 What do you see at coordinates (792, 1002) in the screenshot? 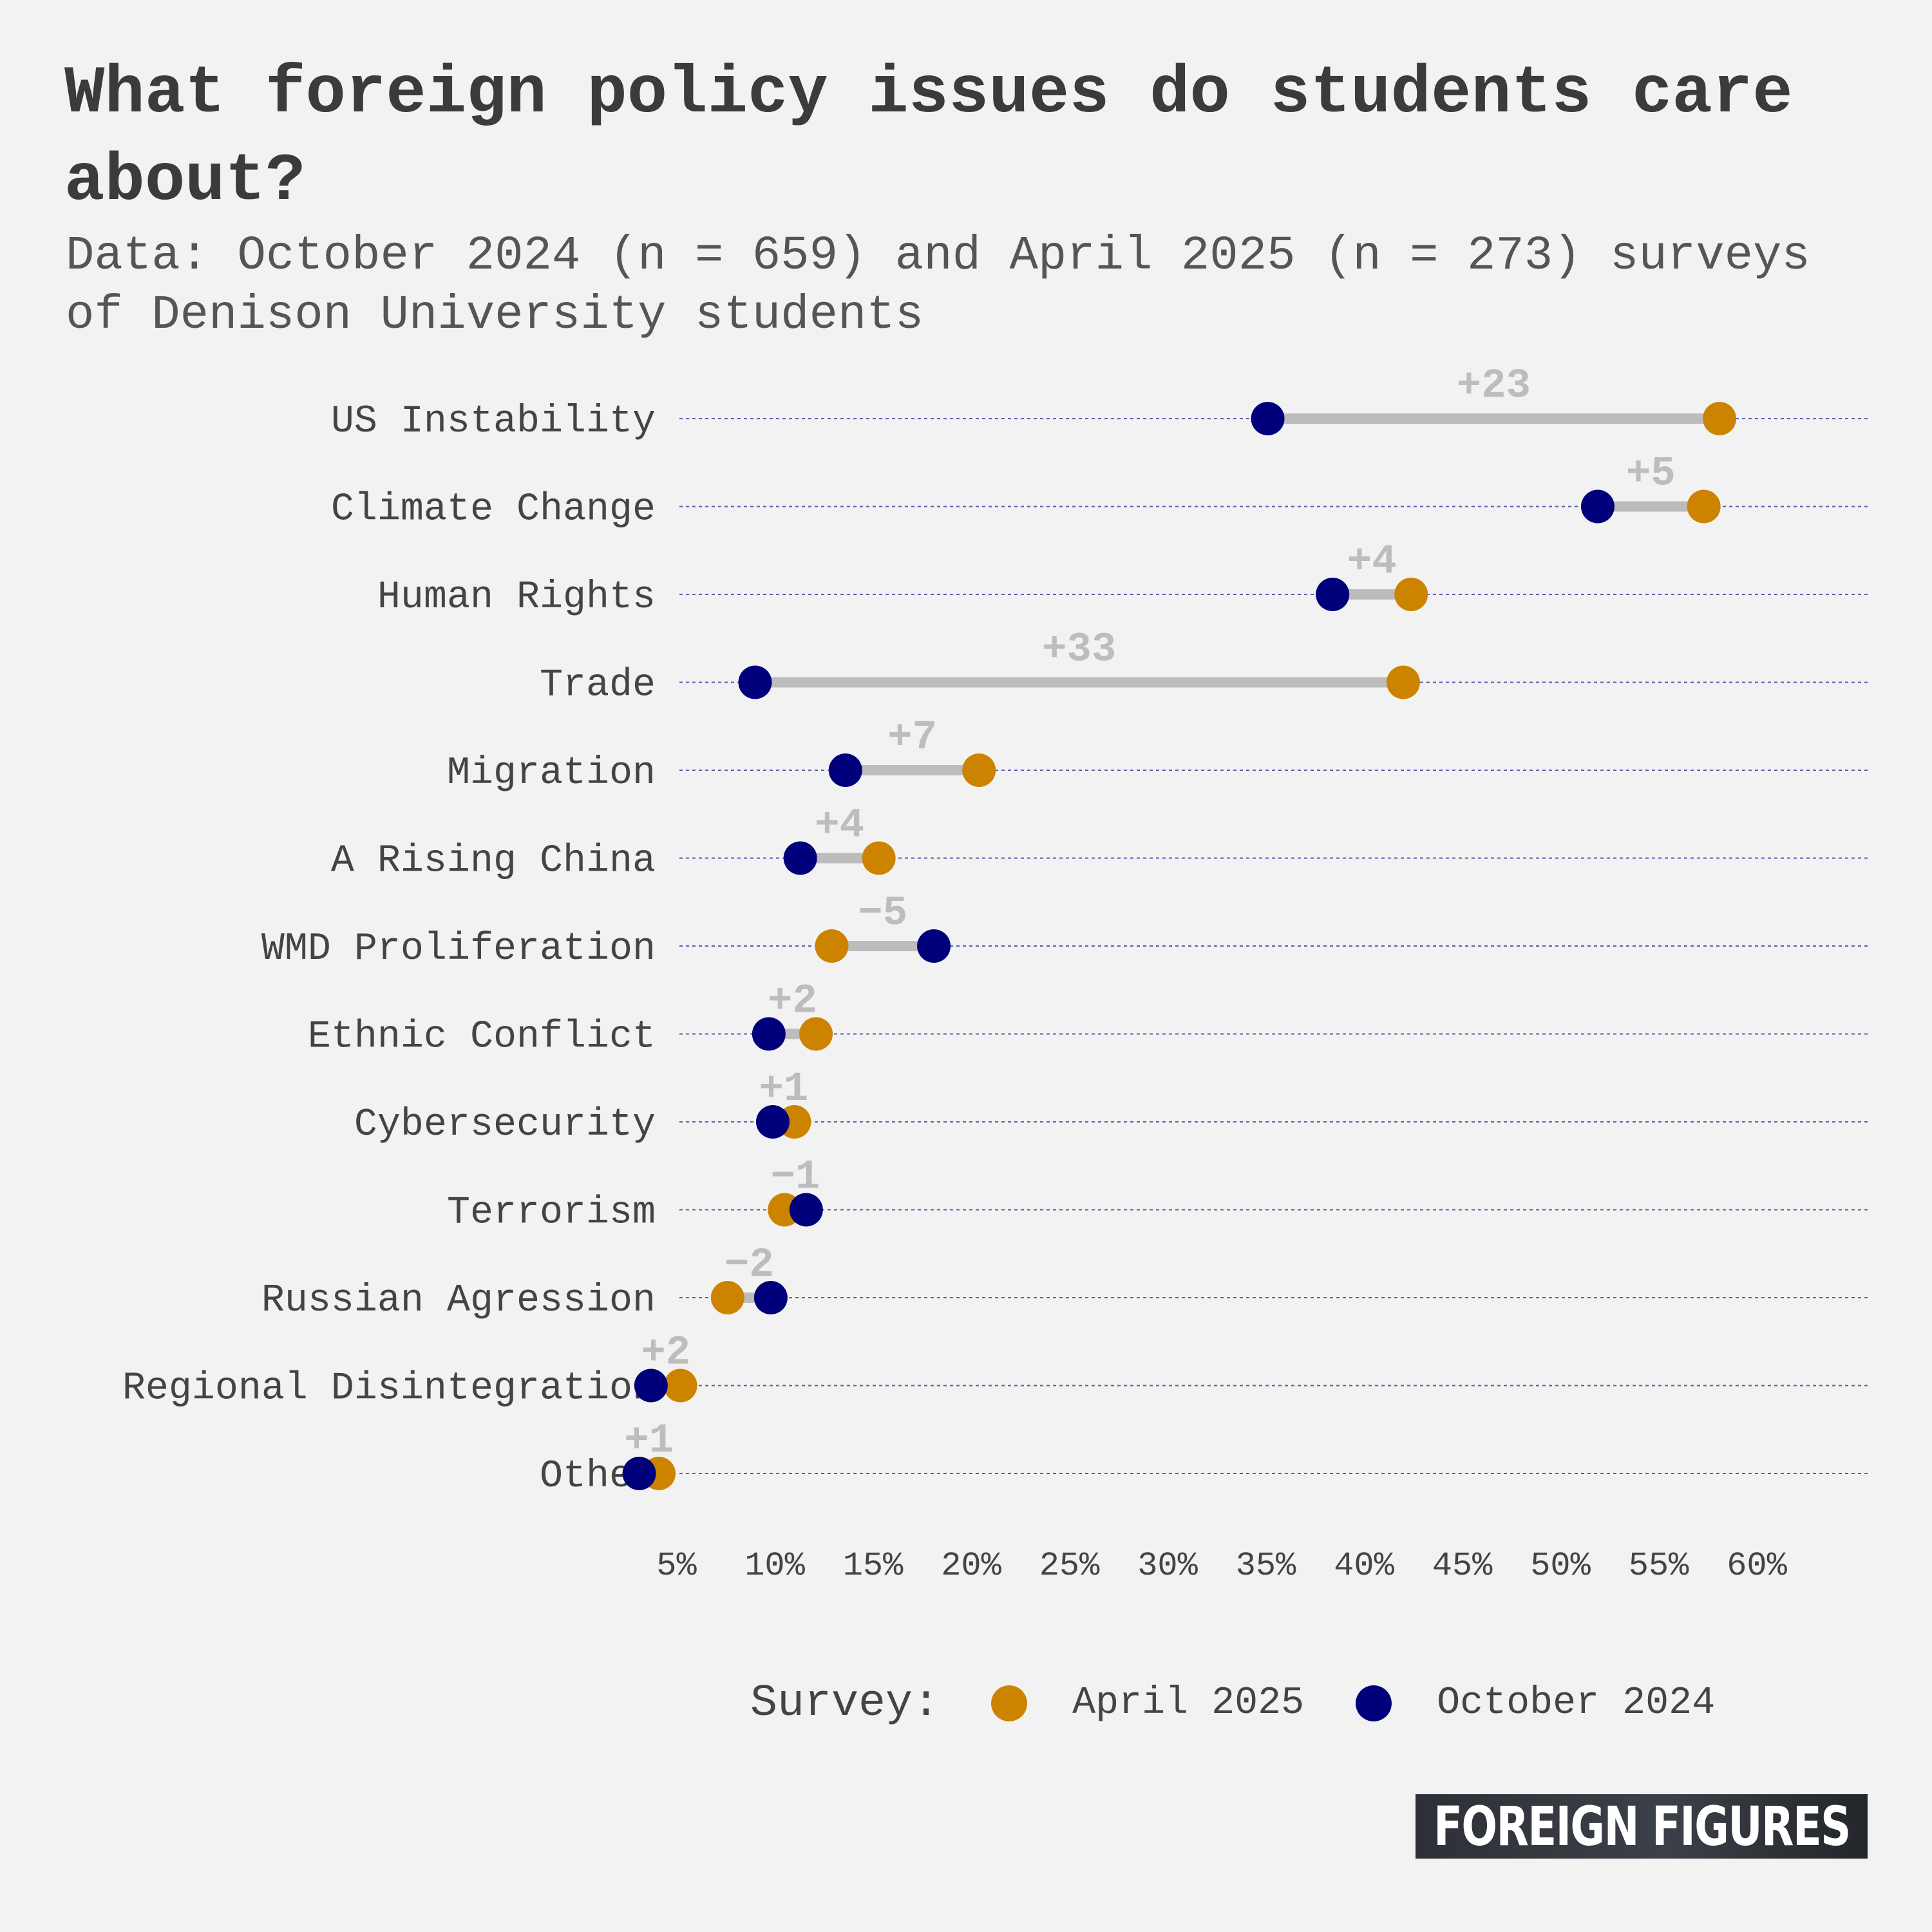
I see `diff-label-ethnic-conflict: +2` at bounding box center [792, 1002].